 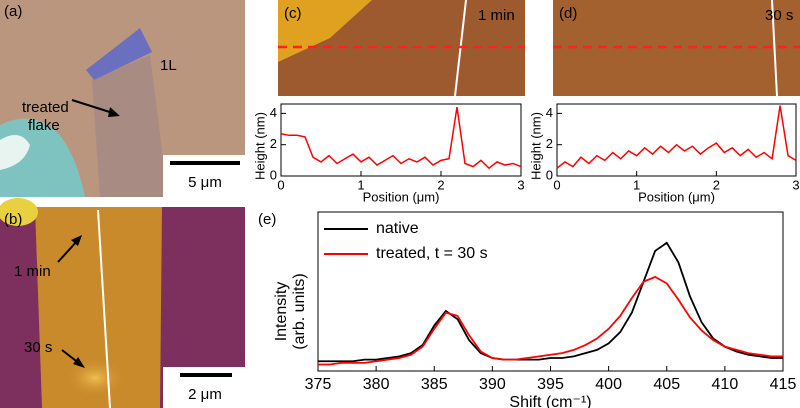 I want to click on panel-label: (a), so click(x=13, y=11).